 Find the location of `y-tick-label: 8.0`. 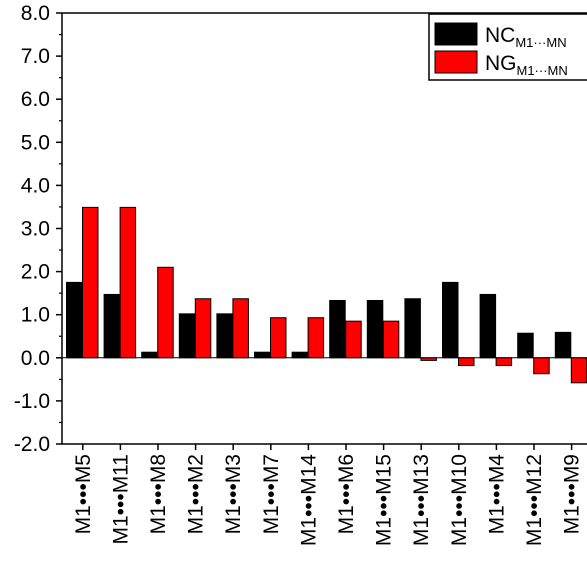

y-tick-label: 8.0 is located at coordinates (35, 13).